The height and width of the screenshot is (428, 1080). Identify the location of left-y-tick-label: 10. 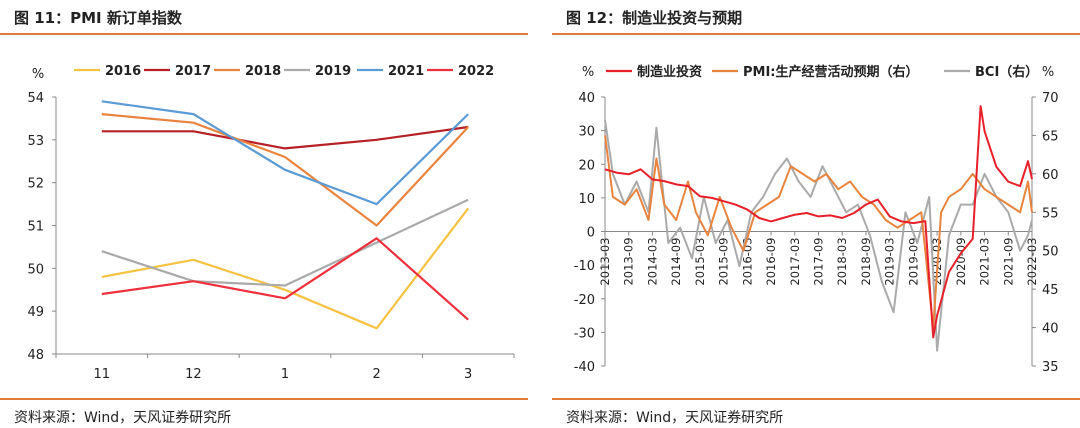
(586, 199).